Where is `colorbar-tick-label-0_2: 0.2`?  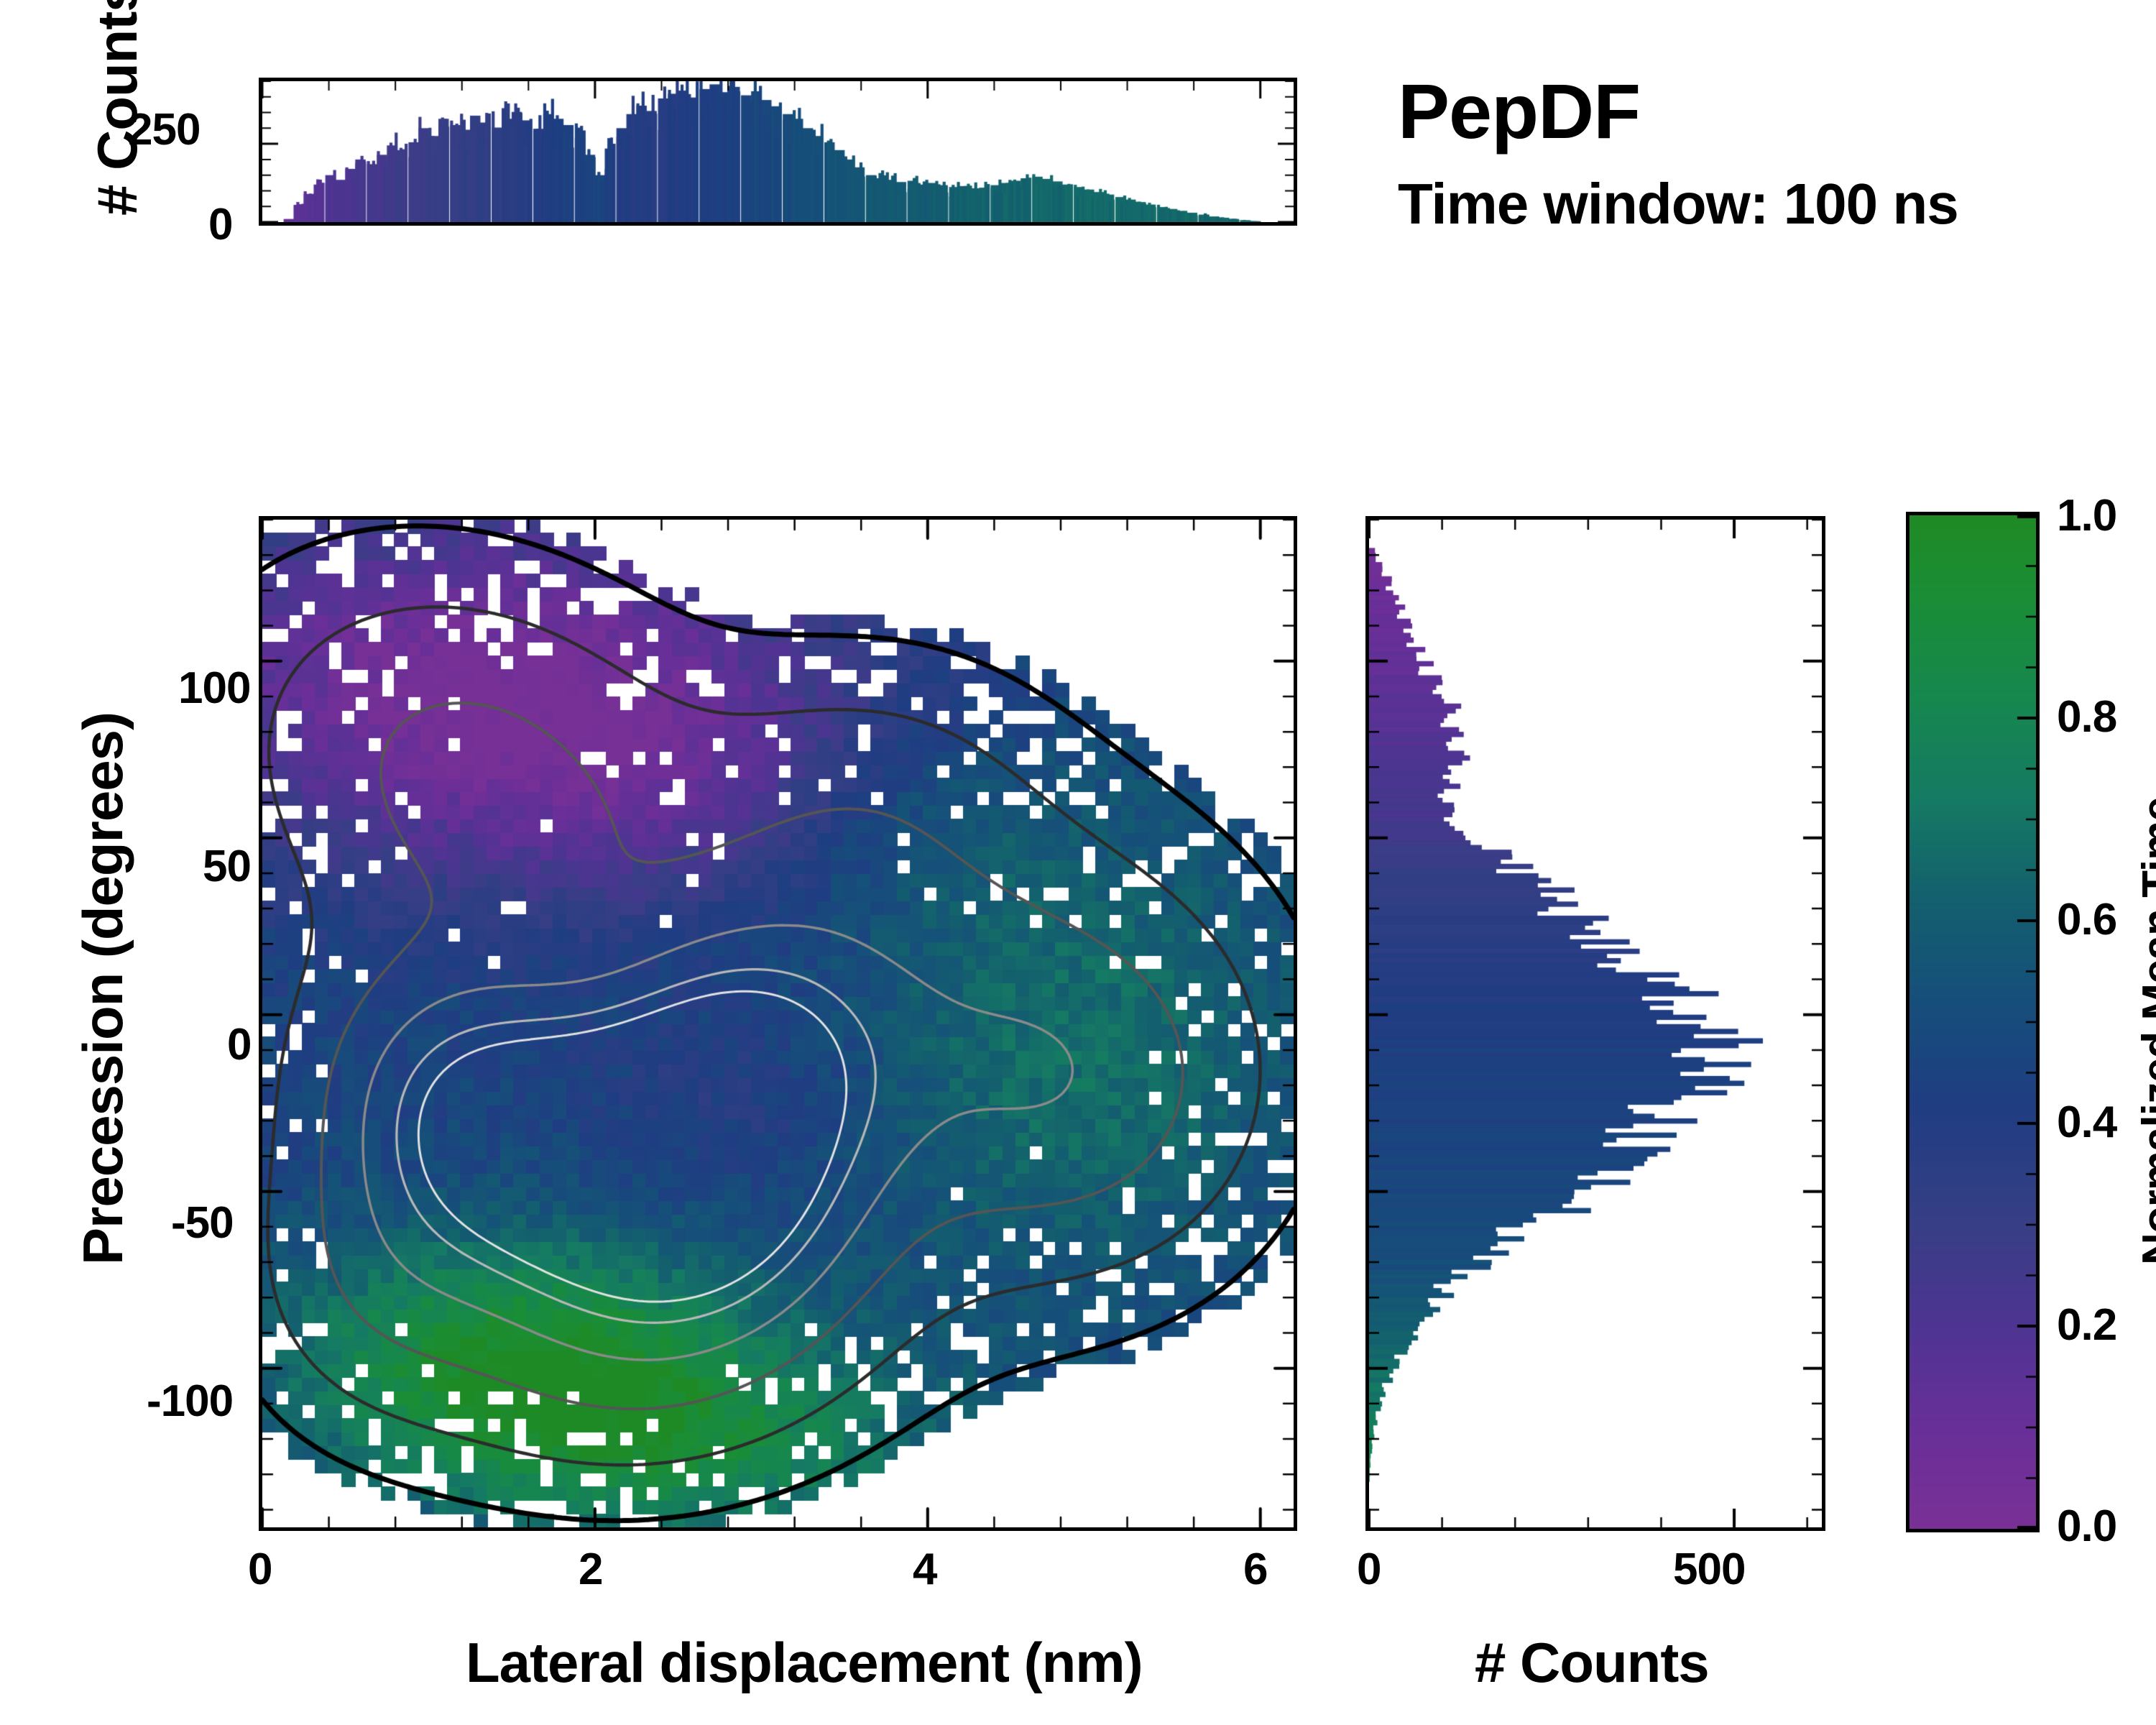
colorbar-tick-label-0_2: 0.2 is located at coordinates (2087, 1325).